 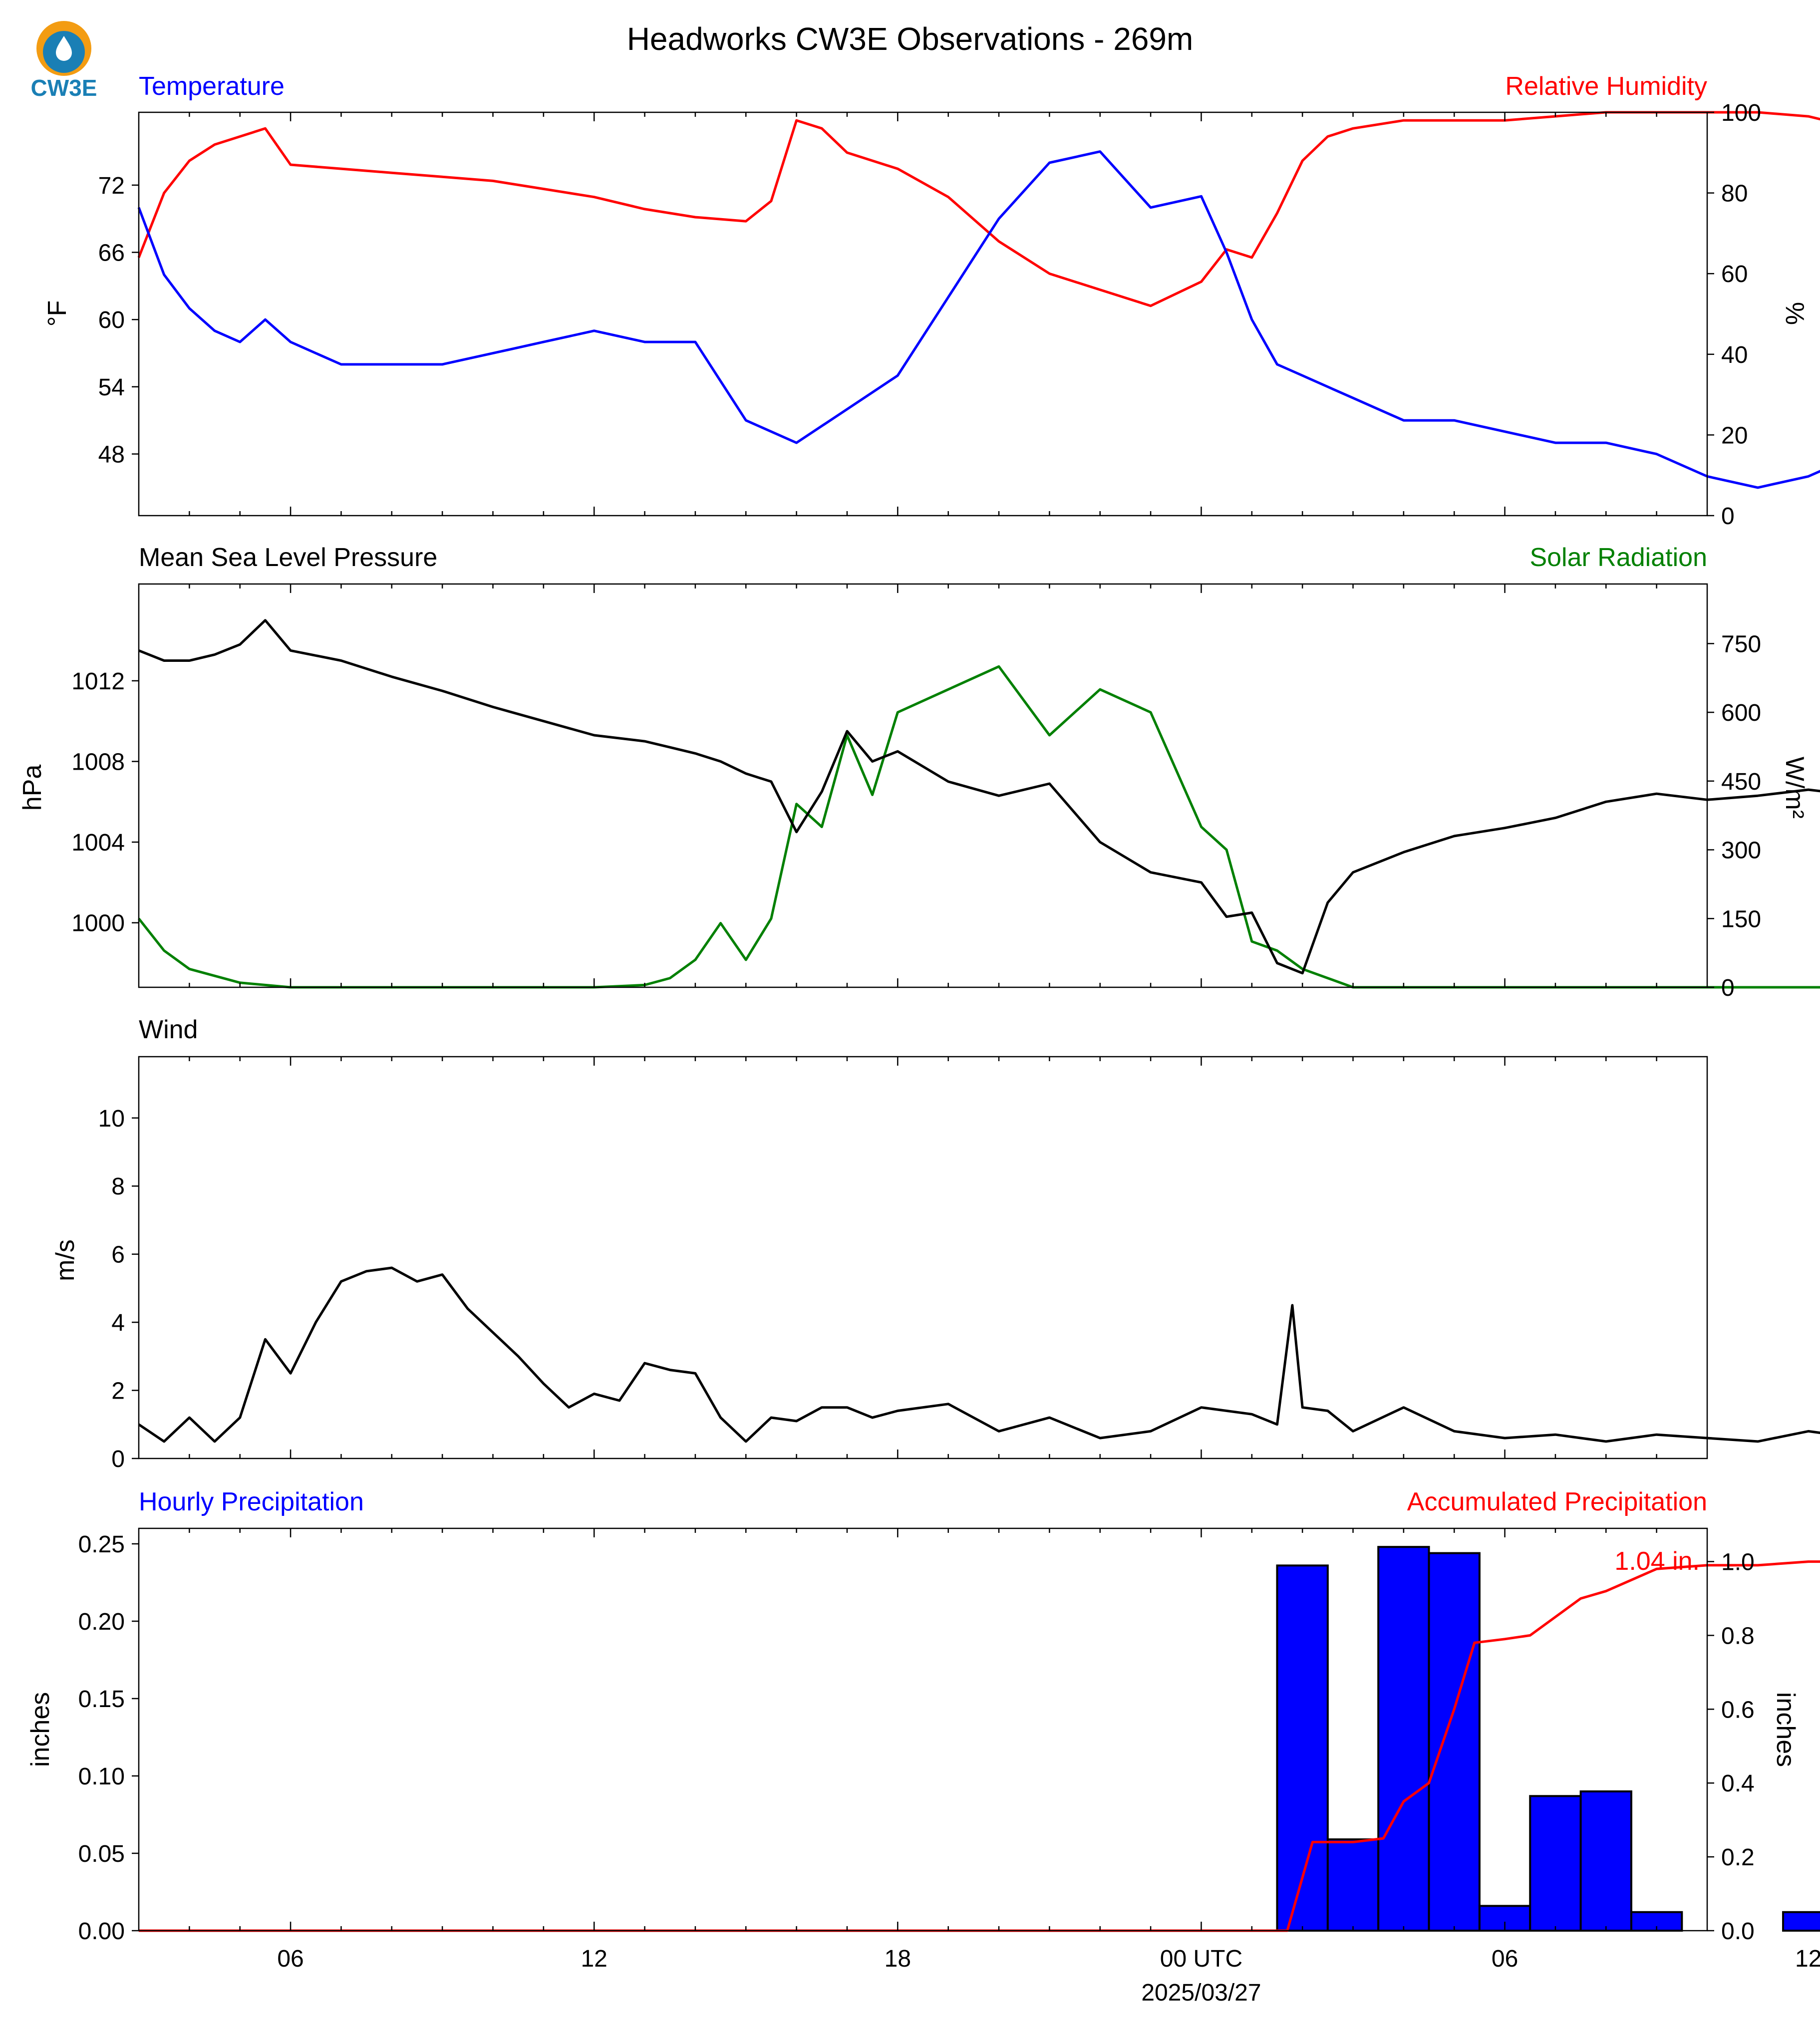 I want to click on x-tick-label: 00 UTC, so click(x=1201, y=1959).